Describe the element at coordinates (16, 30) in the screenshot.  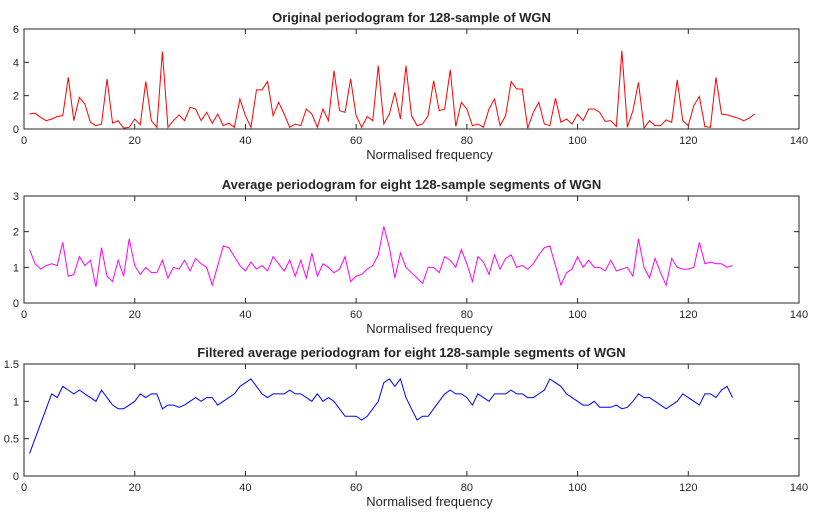
I see `y-tick-label: 6` at that location.